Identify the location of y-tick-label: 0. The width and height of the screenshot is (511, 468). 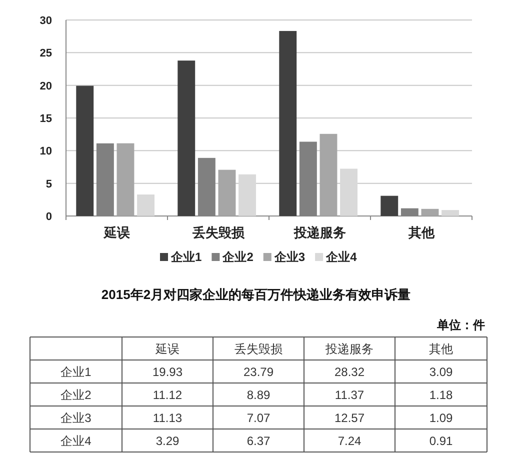
(49, 217).